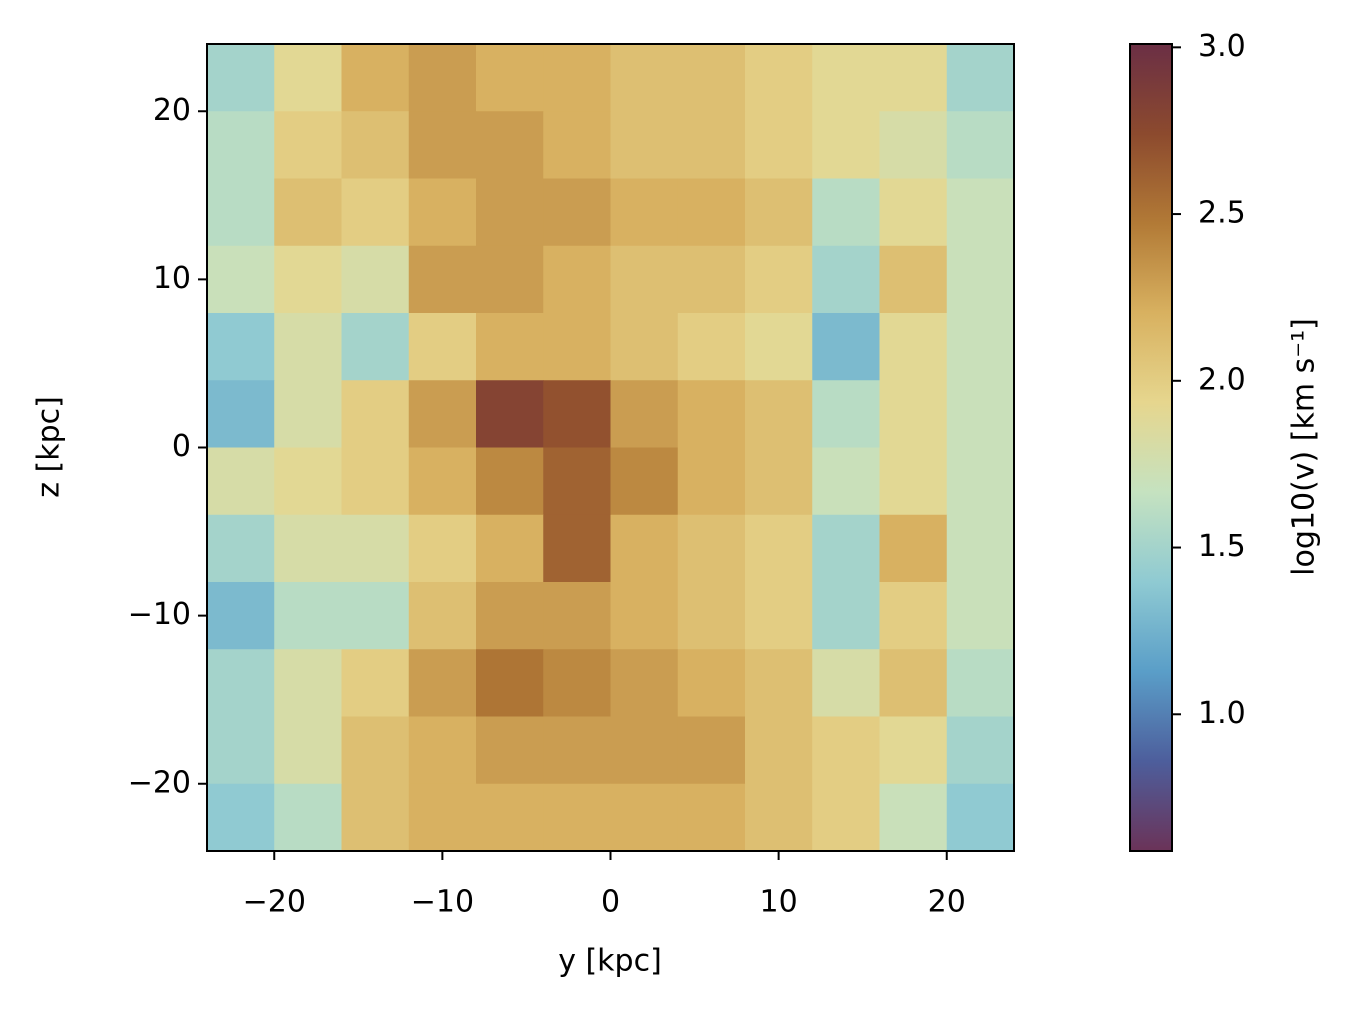  I want to click on colorbar-tick-label: 2.5, so click(1222, 213).